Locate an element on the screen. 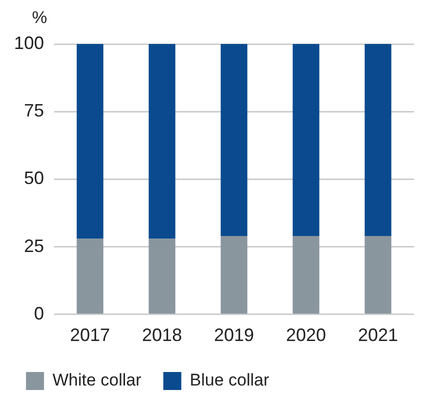 The width and height of the screenshot is (422, 404). x-tick-label: 2020 is located at coordinates (306, 335).